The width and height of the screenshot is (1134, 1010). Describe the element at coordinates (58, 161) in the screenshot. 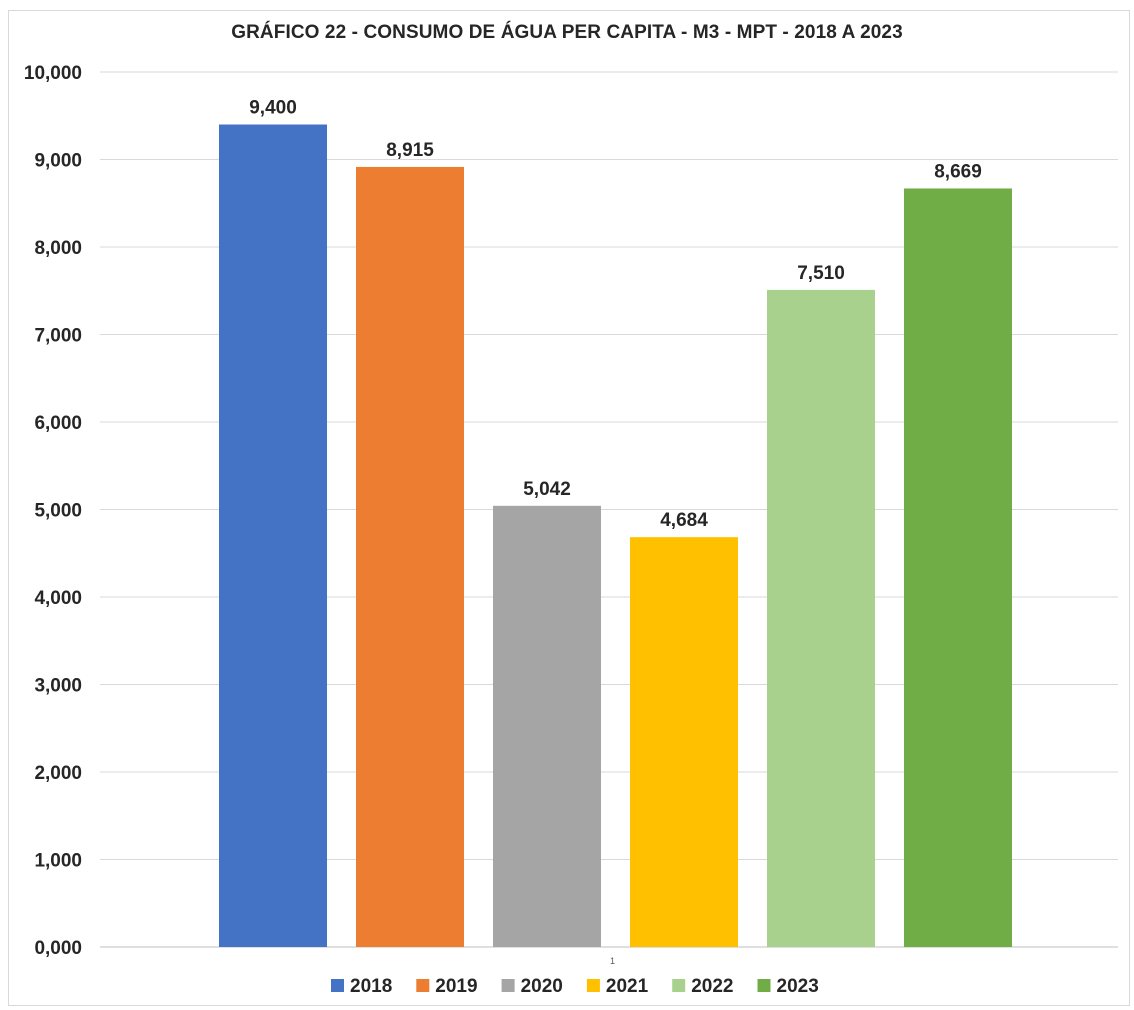

I see `y-tick-label: 9,000` at that location.